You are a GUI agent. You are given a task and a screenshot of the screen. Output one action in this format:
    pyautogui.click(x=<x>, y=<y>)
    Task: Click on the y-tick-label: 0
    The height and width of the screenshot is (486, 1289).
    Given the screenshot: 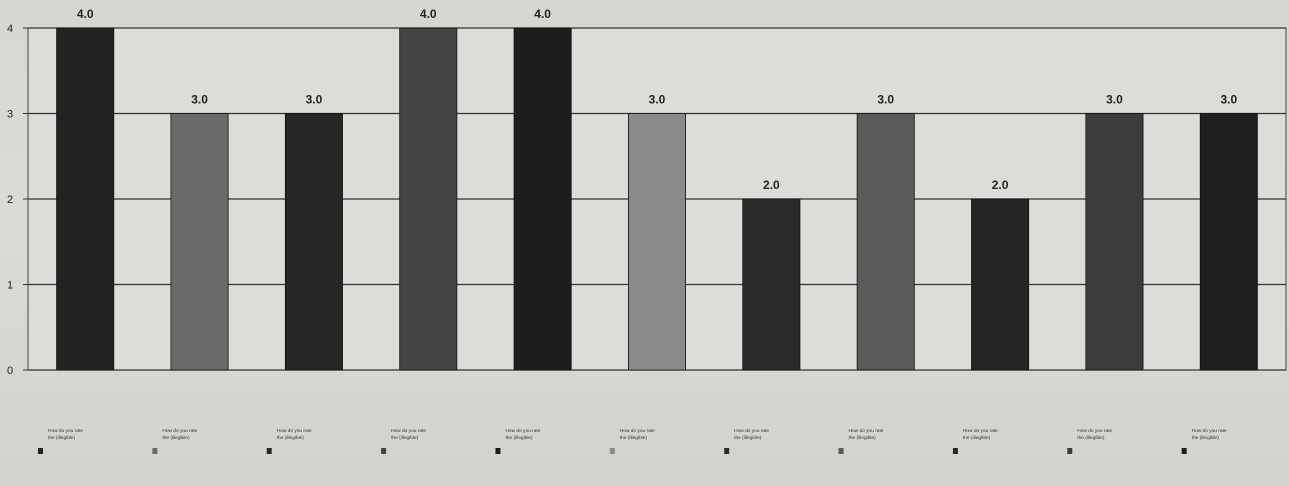 What is the action you would take?
    pyautogui.click(x=10, y=371)
    